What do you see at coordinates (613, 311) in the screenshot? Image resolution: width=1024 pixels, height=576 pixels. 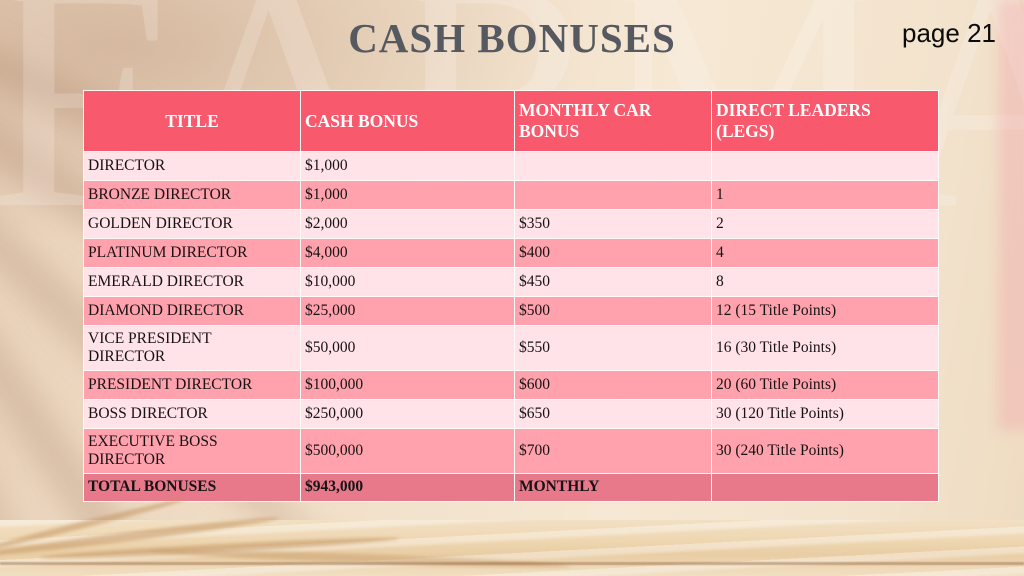 I see `cell-car-bonus: $500` at bounding box center [613, 311].